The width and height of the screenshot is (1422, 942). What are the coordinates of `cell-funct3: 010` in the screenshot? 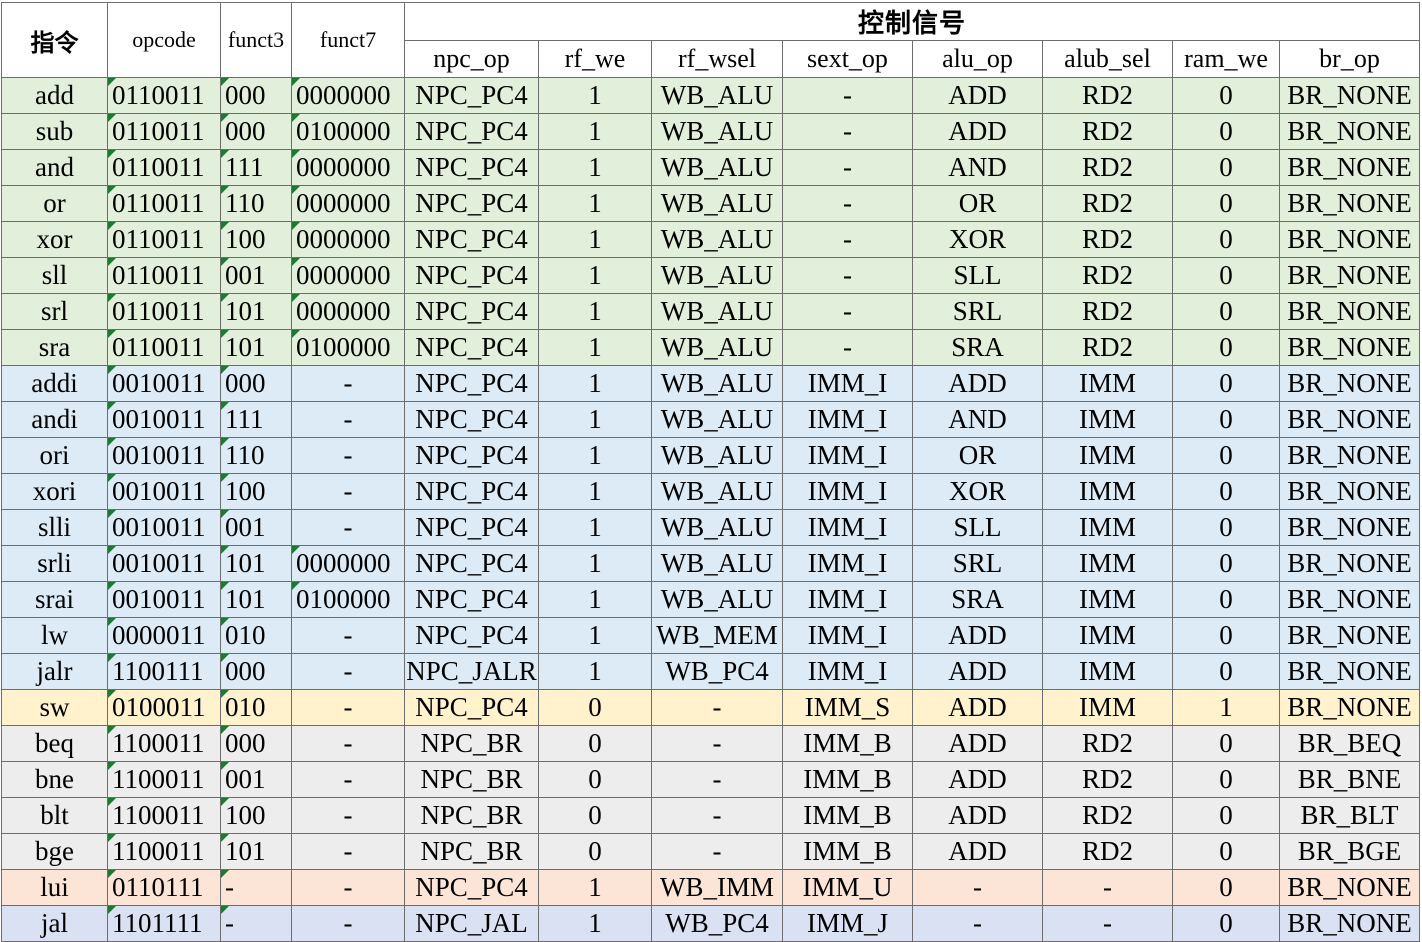 It's located at (256, 707).